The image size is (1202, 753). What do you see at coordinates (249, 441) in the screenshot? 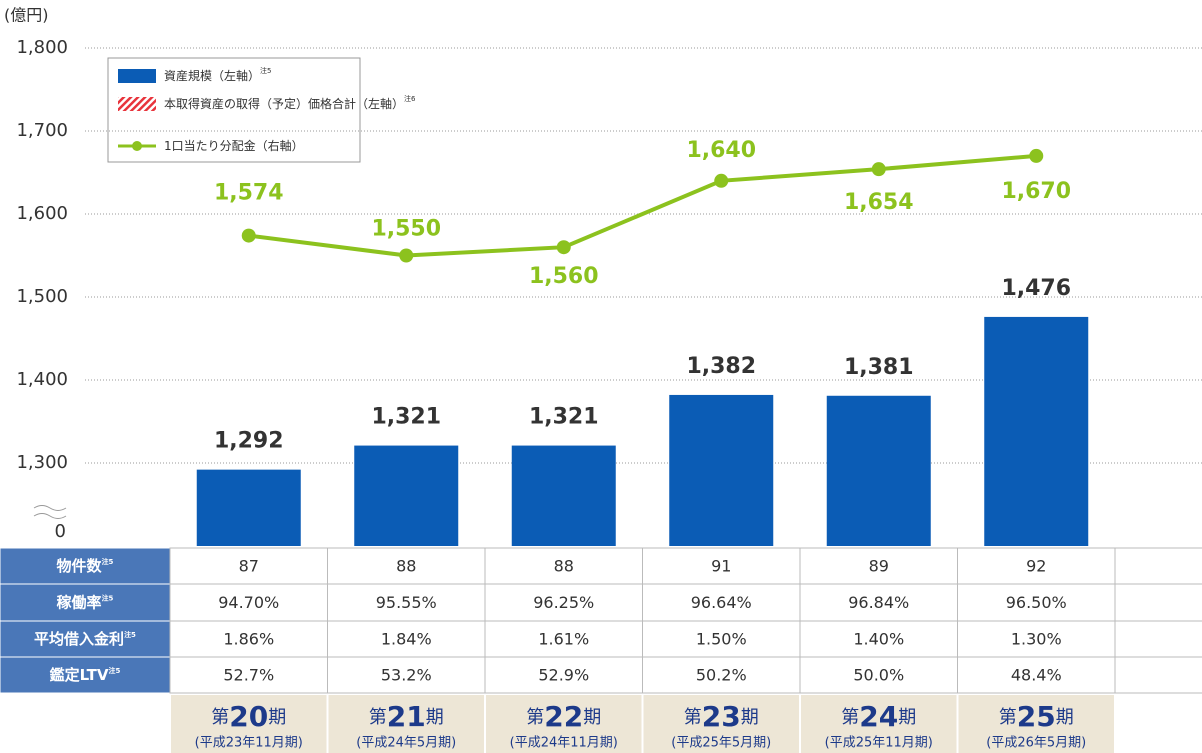
I see `bar-value-label: 1,292` at bounding box center [249, 441].